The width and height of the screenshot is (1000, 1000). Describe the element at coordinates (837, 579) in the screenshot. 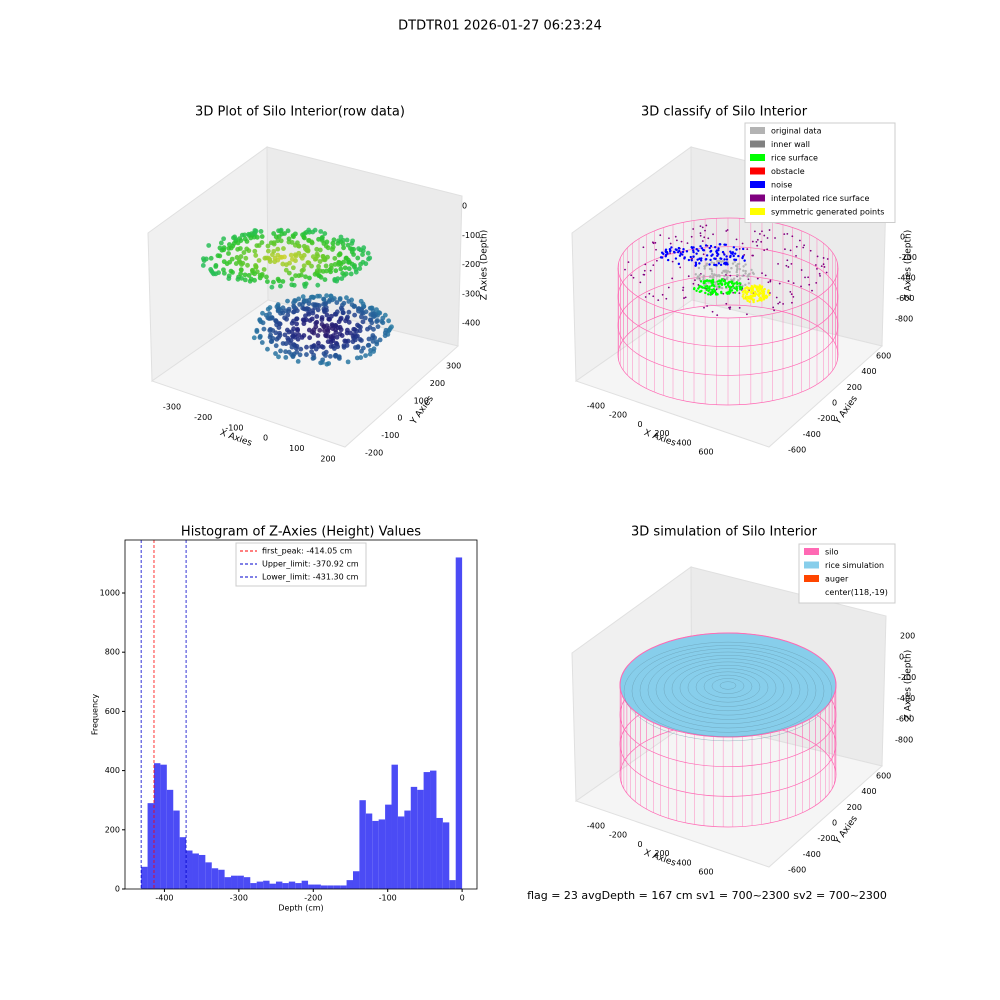

I see `legend-label: auger` at that location.